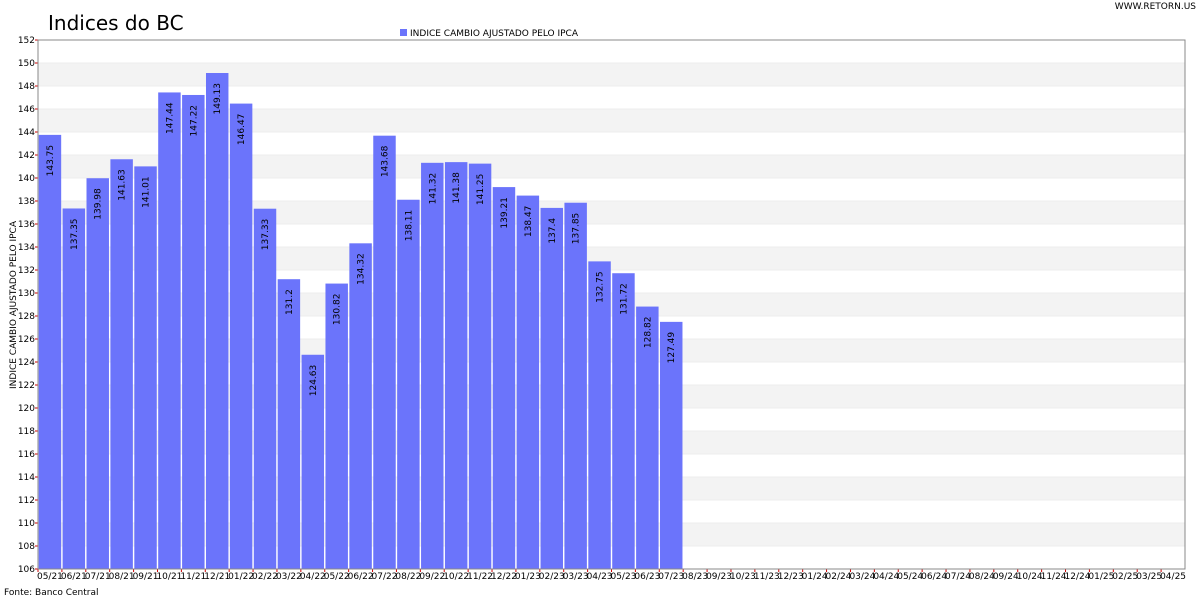 The width and height of the screenshot is (1200, 600). I want to click on x-tick-label: 06/23, so click(647, 577).